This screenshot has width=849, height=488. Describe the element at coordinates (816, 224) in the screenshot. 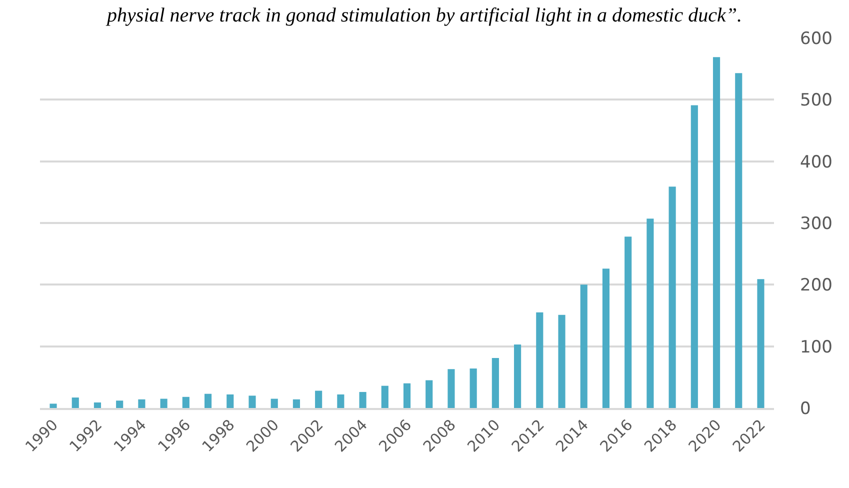

I see `y-tick-label: 300` at that location.